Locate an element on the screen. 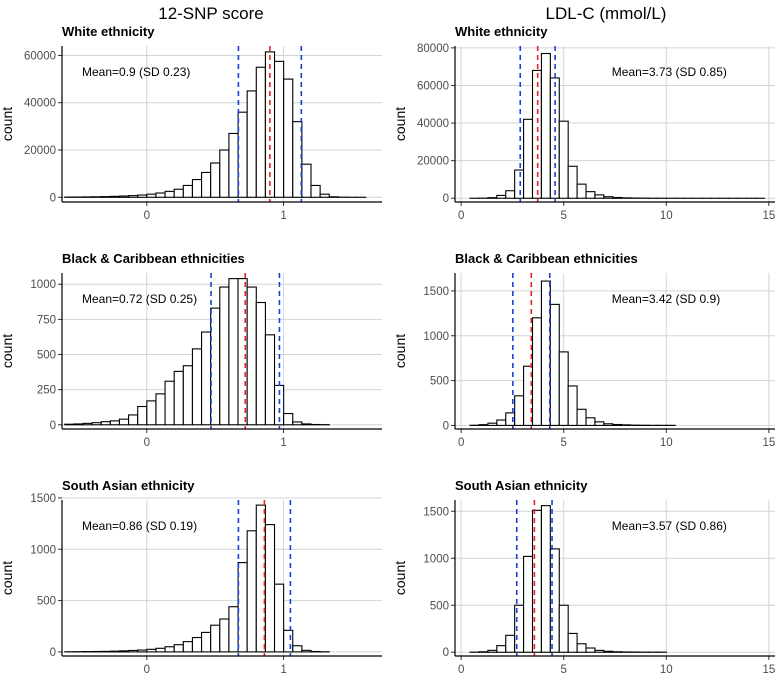 Image resolution: width=782 pixels, height=673 pixels. x-tick-label: 10 is located at coordinates (666, 216).